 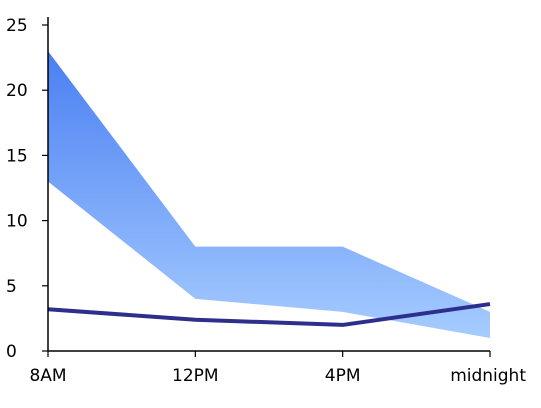 I want to click on x-tick-label: 8AM, so click(x=47, y=376).